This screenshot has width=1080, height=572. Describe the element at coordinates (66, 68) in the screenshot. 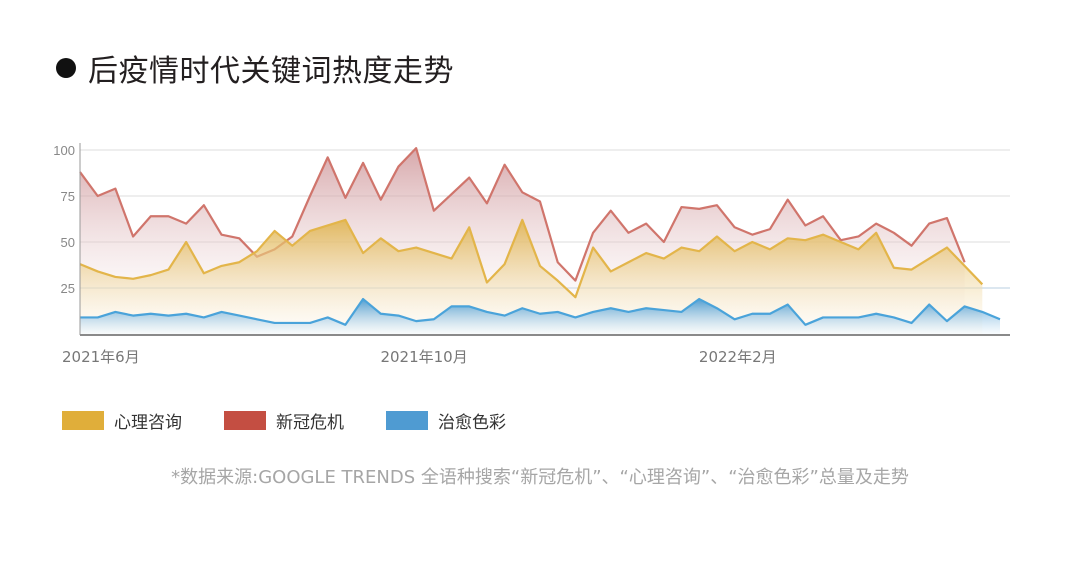

I see `bullet-icon` at that location.